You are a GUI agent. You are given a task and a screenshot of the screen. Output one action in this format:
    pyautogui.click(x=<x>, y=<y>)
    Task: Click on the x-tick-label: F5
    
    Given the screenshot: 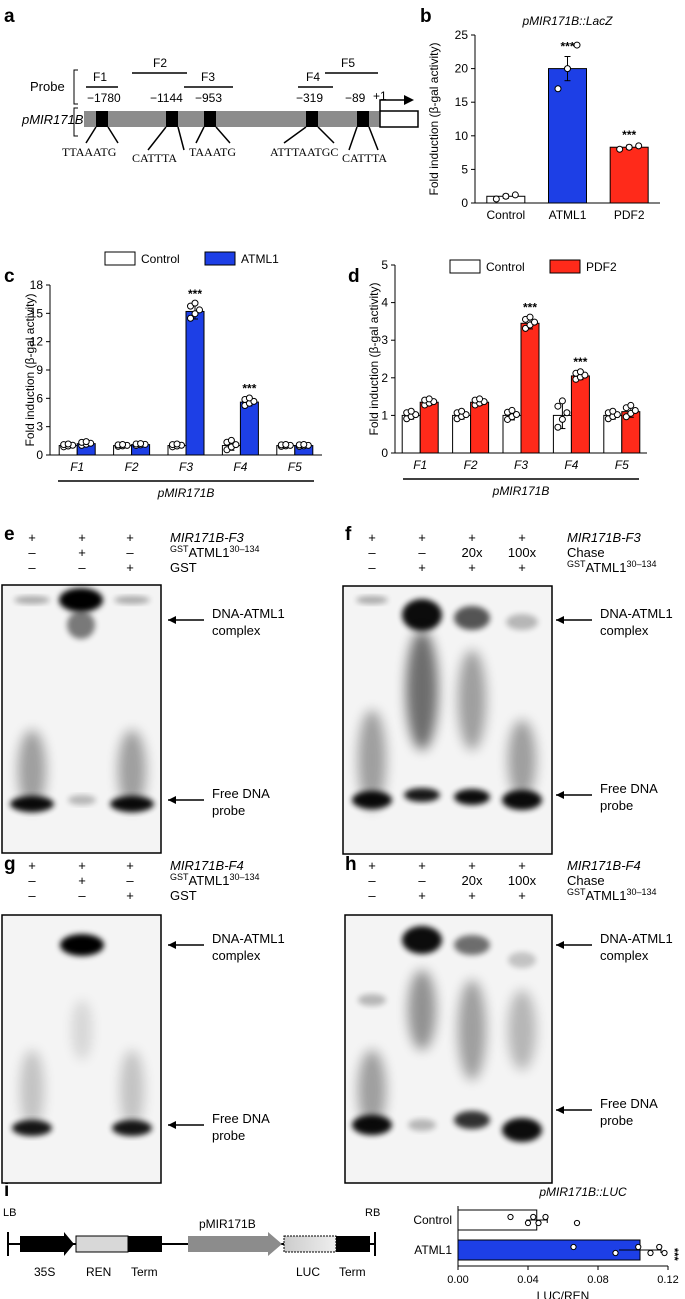 What is the action you would take?
    pyautogui.click(x=622, y=465)
    